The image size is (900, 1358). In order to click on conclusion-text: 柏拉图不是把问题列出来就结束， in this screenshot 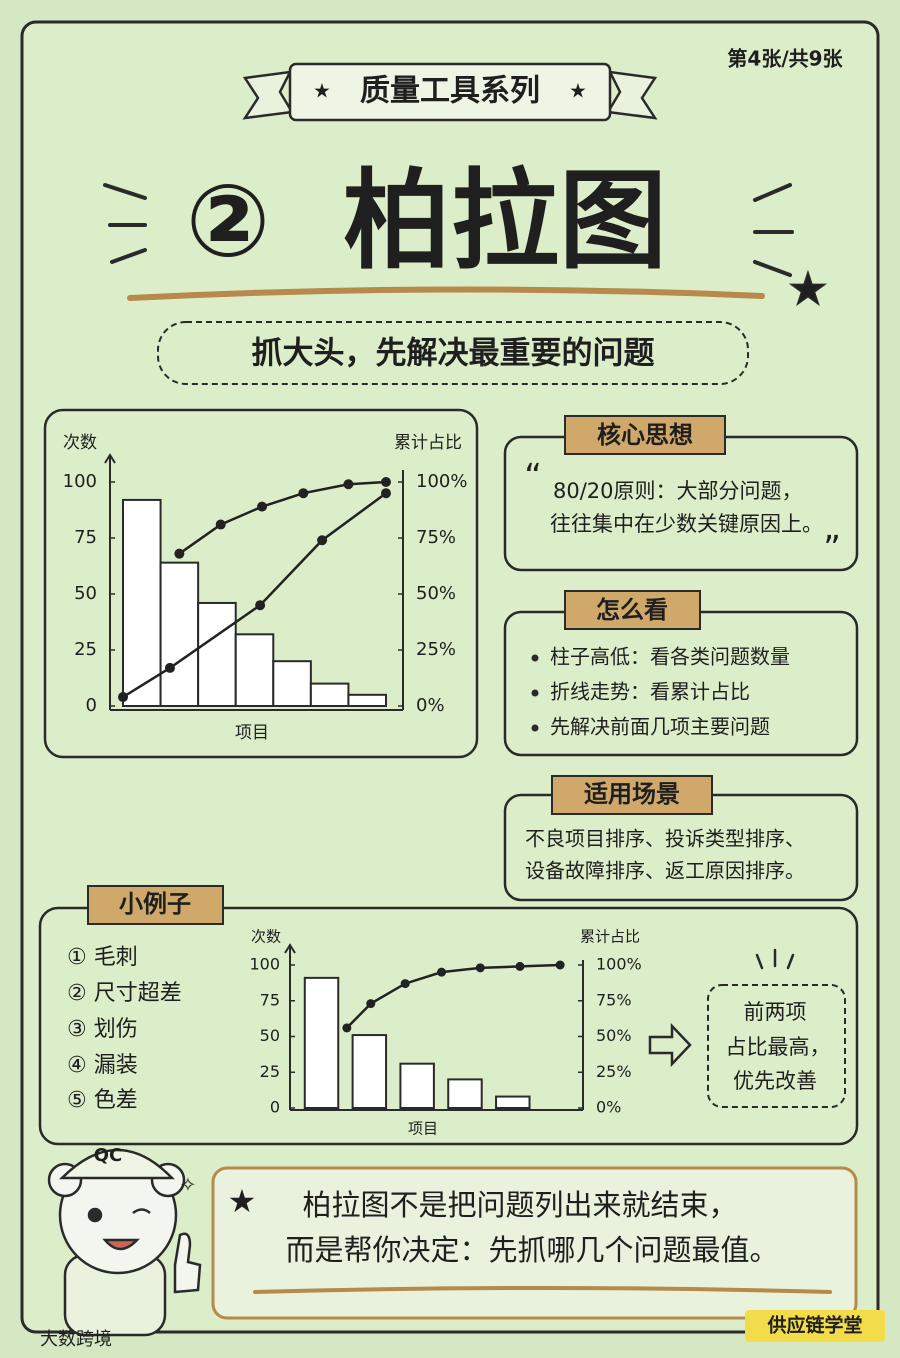, I will do `click(519, 1205)`.